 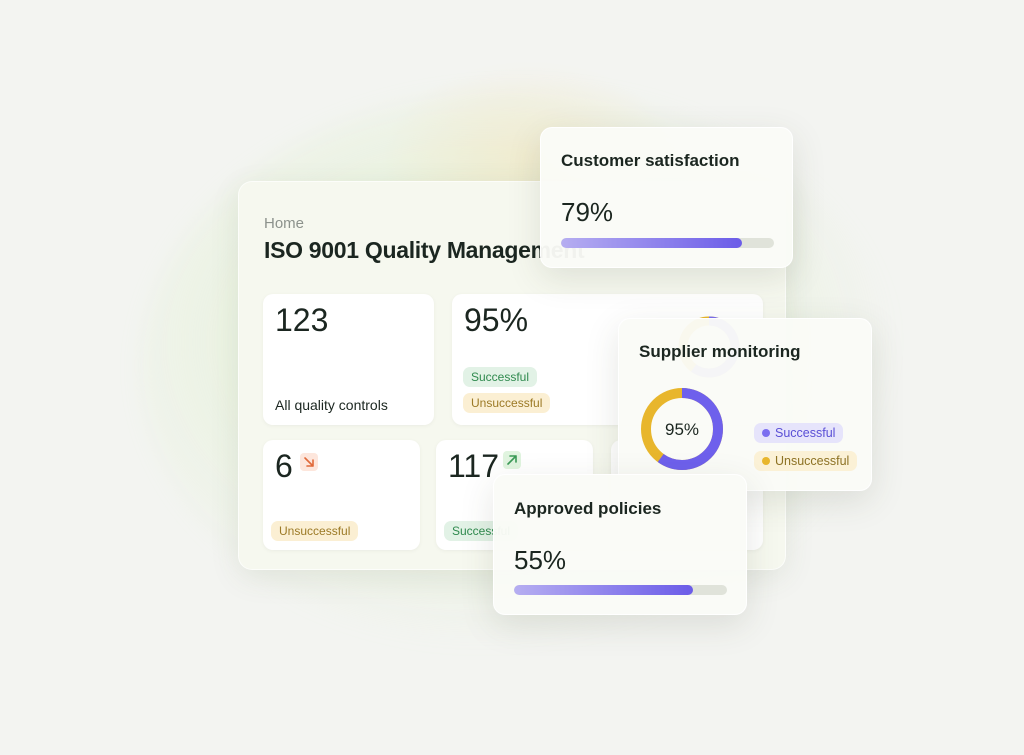 What do you see at coordinates (512, 460) in the screenshot?
I see `trend-up-icon` at bounding box center [512, 460].